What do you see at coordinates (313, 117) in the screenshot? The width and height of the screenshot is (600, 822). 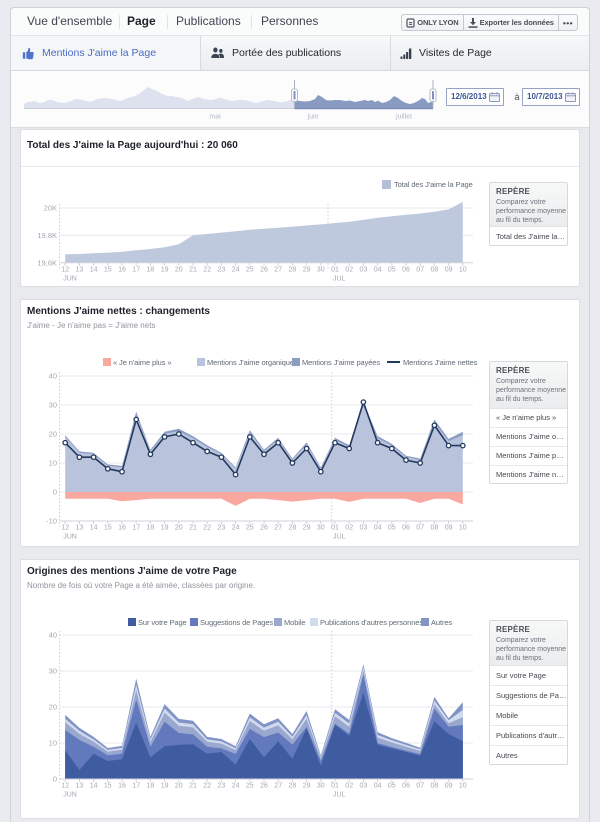 I see `svg-text: juin` at bounding box center [313, 117].